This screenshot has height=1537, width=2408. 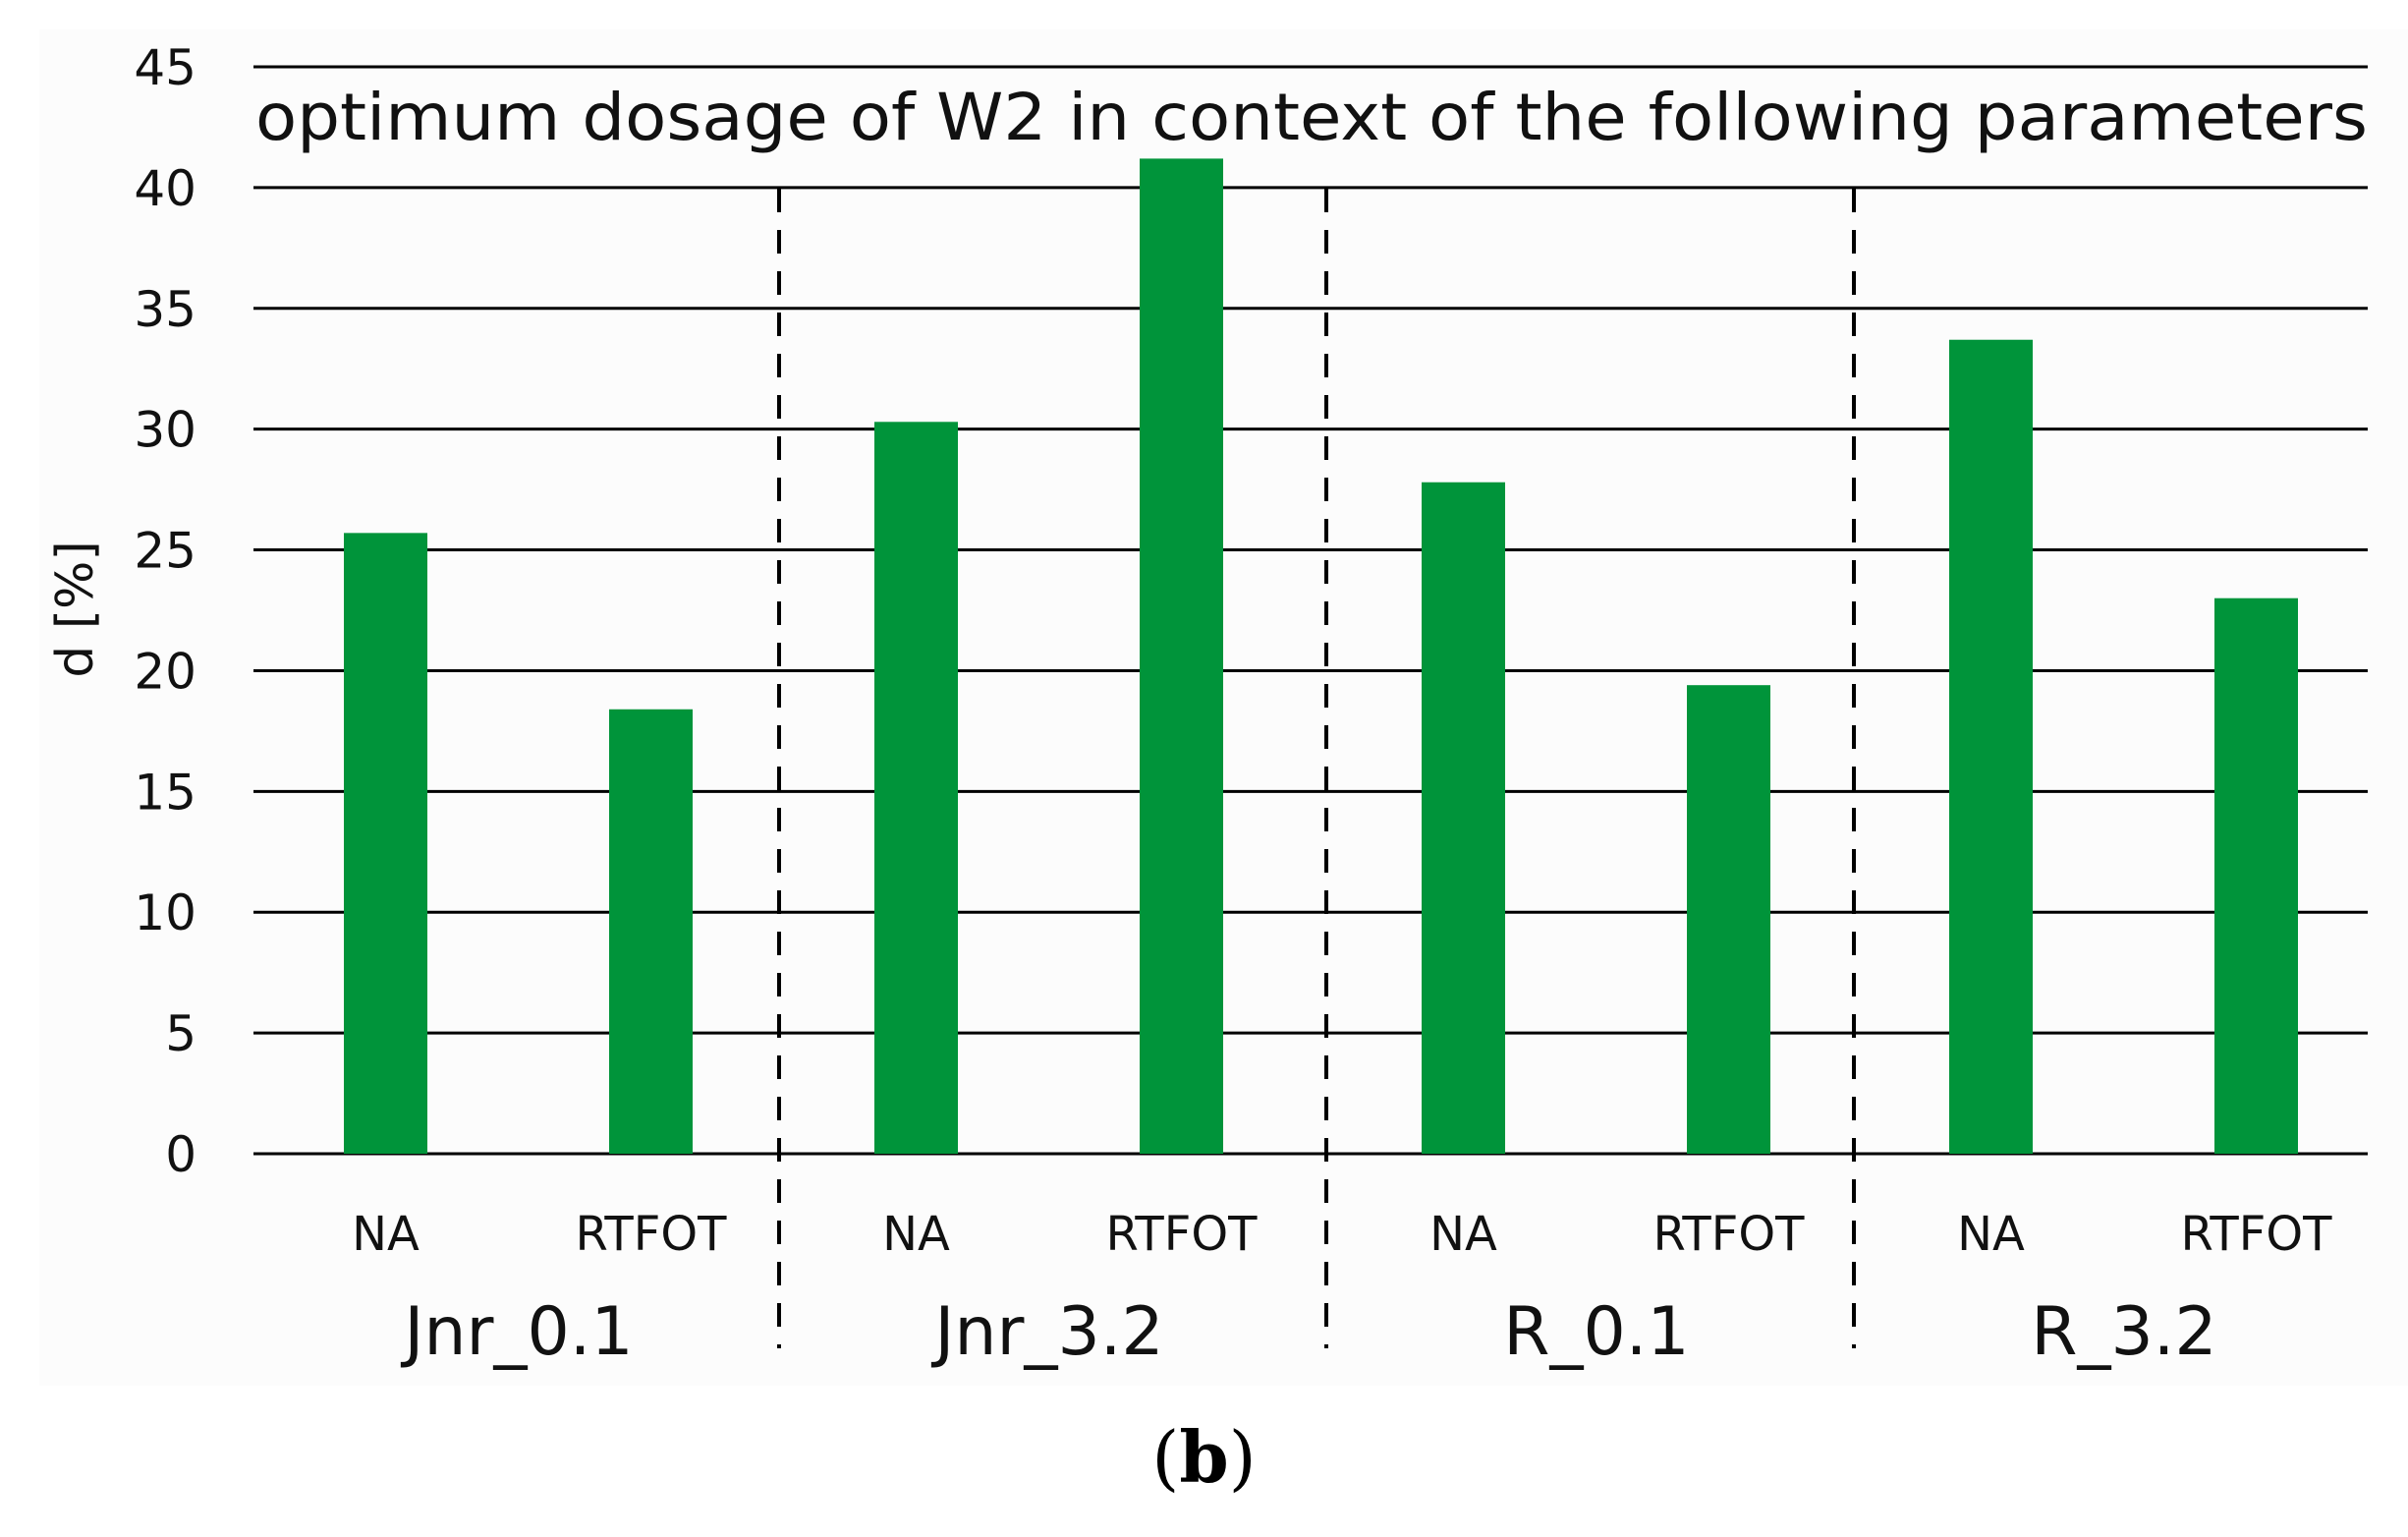 I want to click on x-group-label: Jnr_0.1, so click(x=516, y=1332).